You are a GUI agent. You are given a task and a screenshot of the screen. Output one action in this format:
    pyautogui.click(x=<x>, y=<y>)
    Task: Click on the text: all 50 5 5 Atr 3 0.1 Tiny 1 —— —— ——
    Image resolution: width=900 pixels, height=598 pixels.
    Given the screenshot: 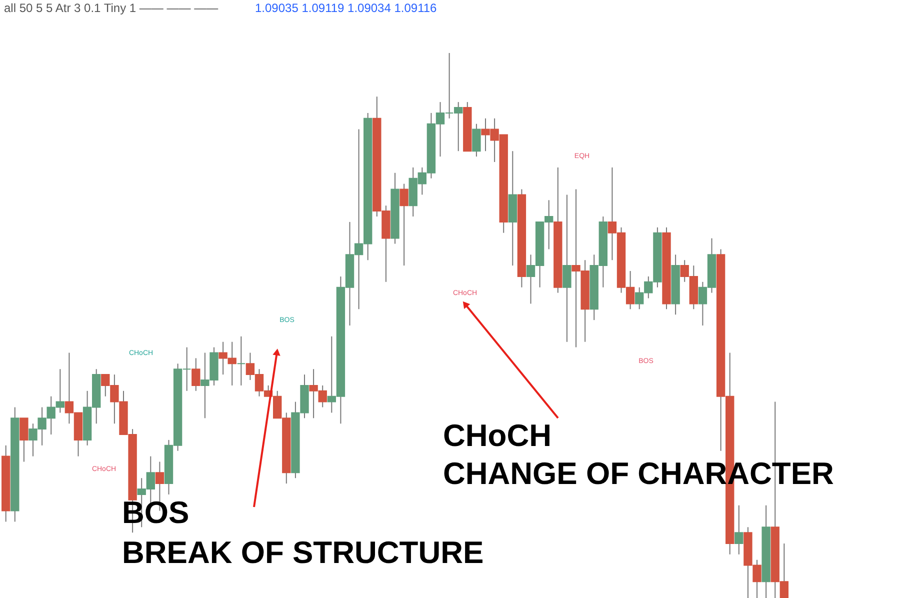 What is the action you would take?
    pyautogui.click(x=111, y=8)
    